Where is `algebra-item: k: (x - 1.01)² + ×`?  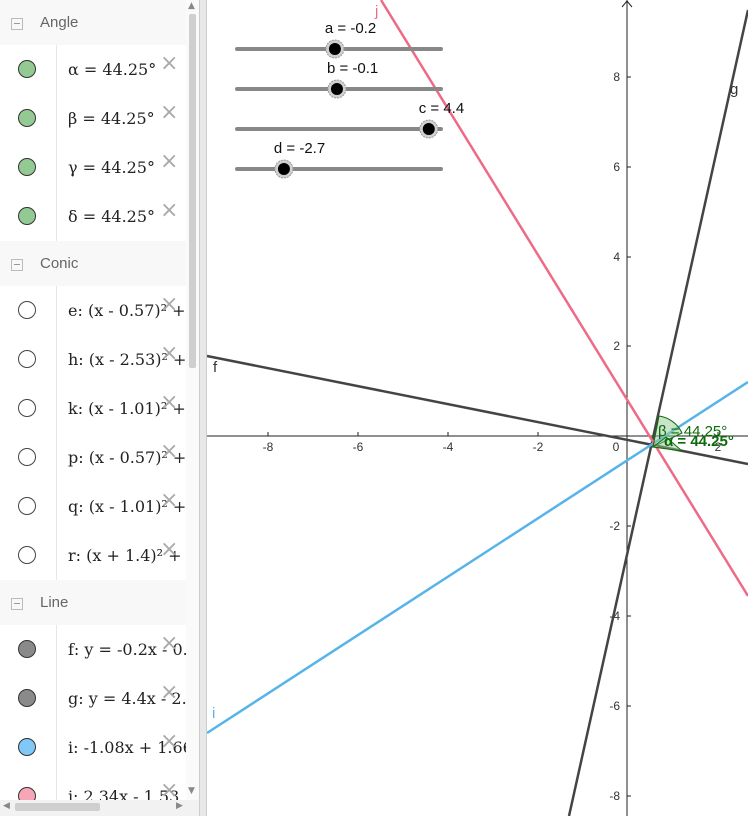
algebra-item: k: (x - 1.01)² + × is located at coordinates (93, 409).